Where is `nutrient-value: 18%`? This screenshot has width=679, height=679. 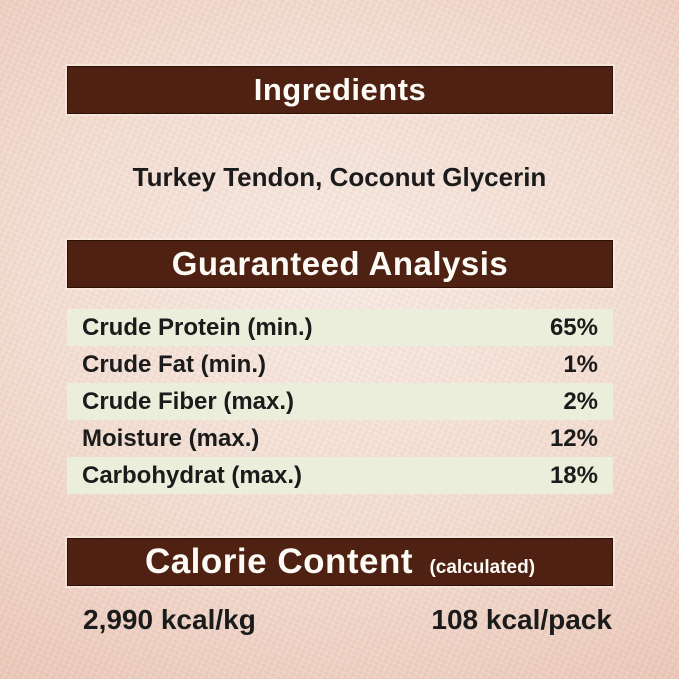 nutrient-value: 18% is located at coordinates (573, 475).